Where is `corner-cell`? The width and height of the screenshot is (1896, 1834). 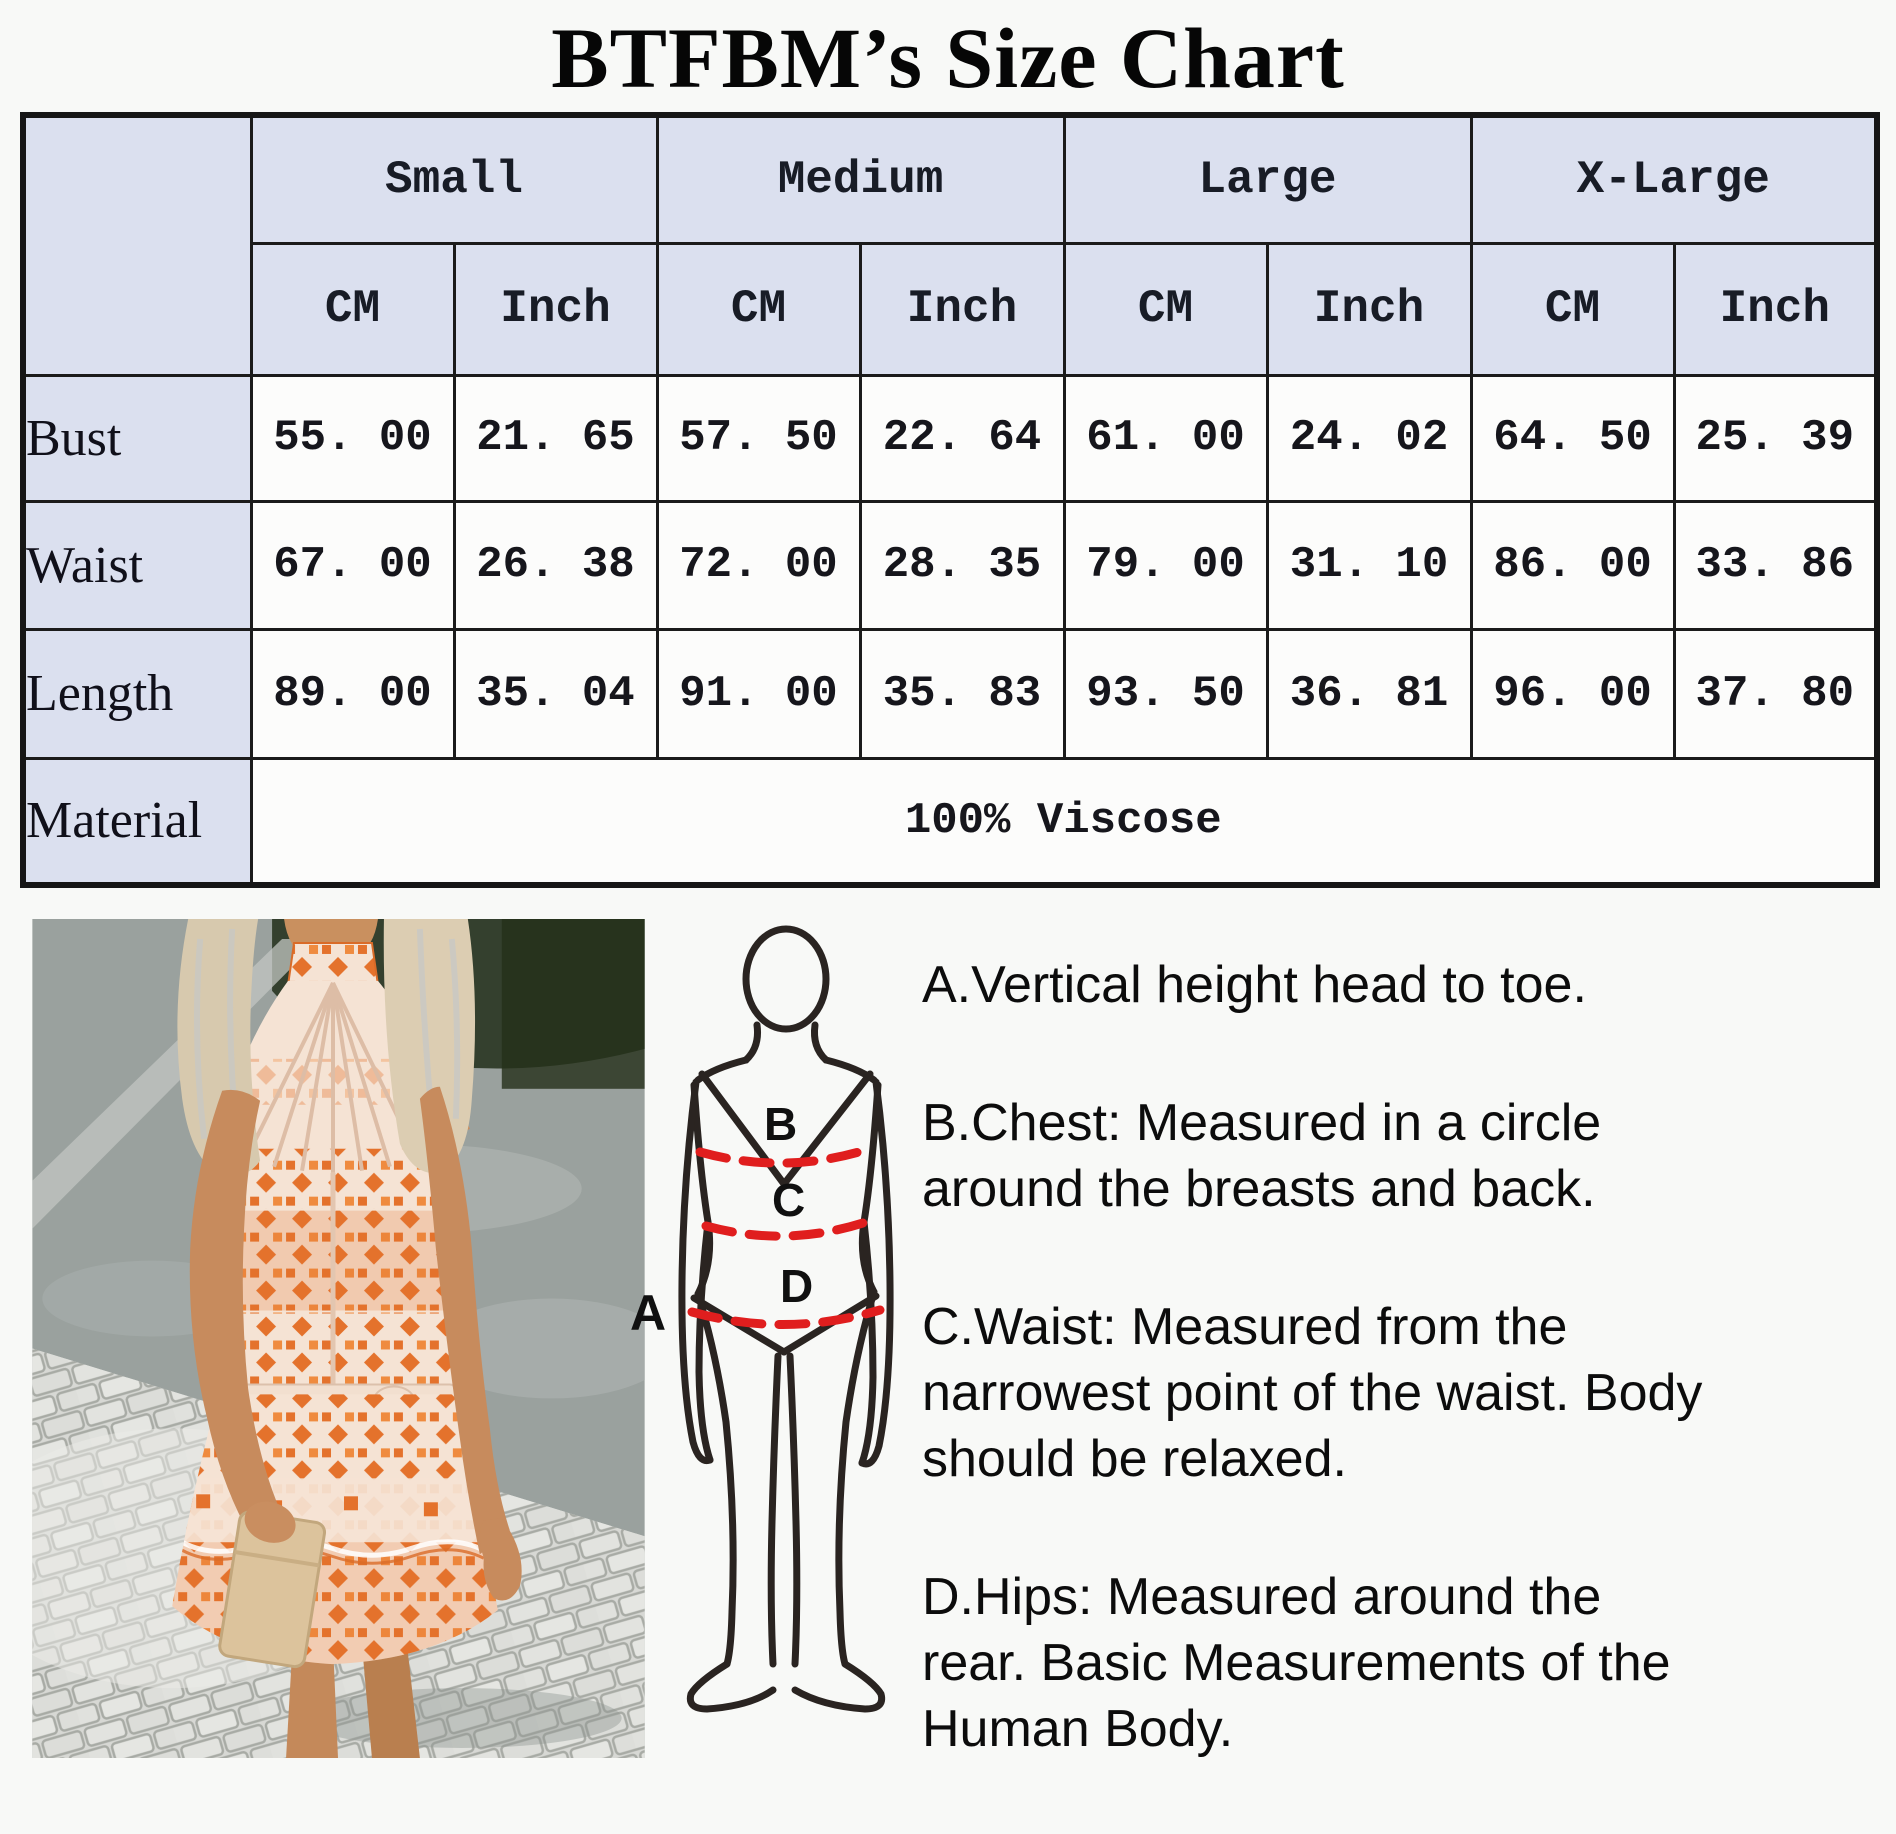
corner-cell is located at coordinates (137, 245).